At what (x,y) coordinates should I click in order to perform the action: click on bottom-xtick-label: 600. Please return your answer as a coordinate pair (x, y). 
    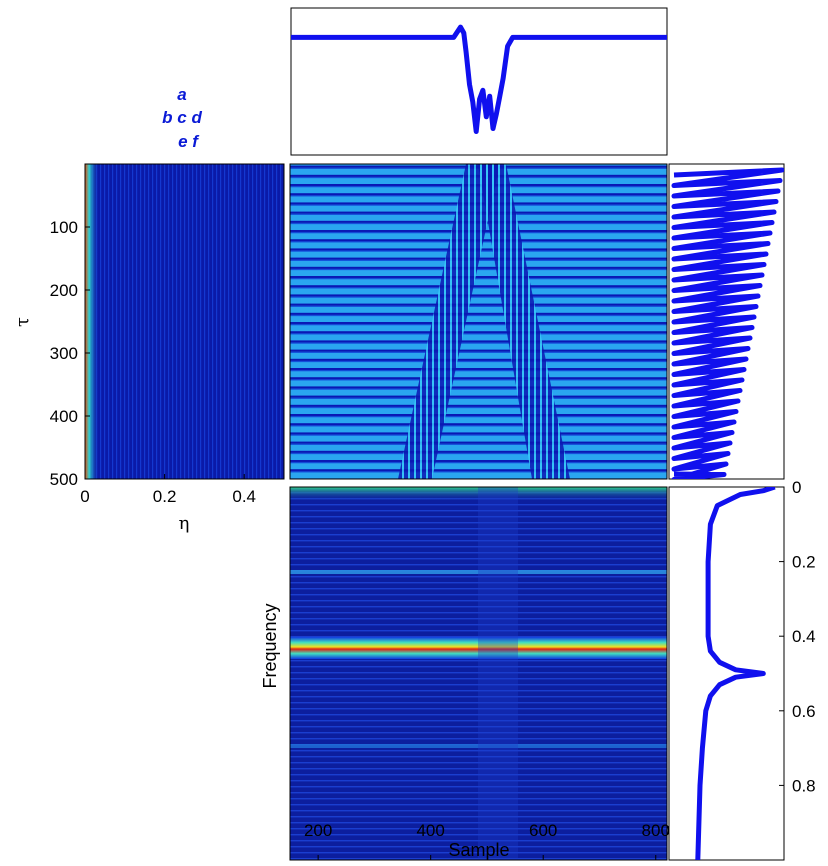
    Looking at the image, I should click on (543, 830).